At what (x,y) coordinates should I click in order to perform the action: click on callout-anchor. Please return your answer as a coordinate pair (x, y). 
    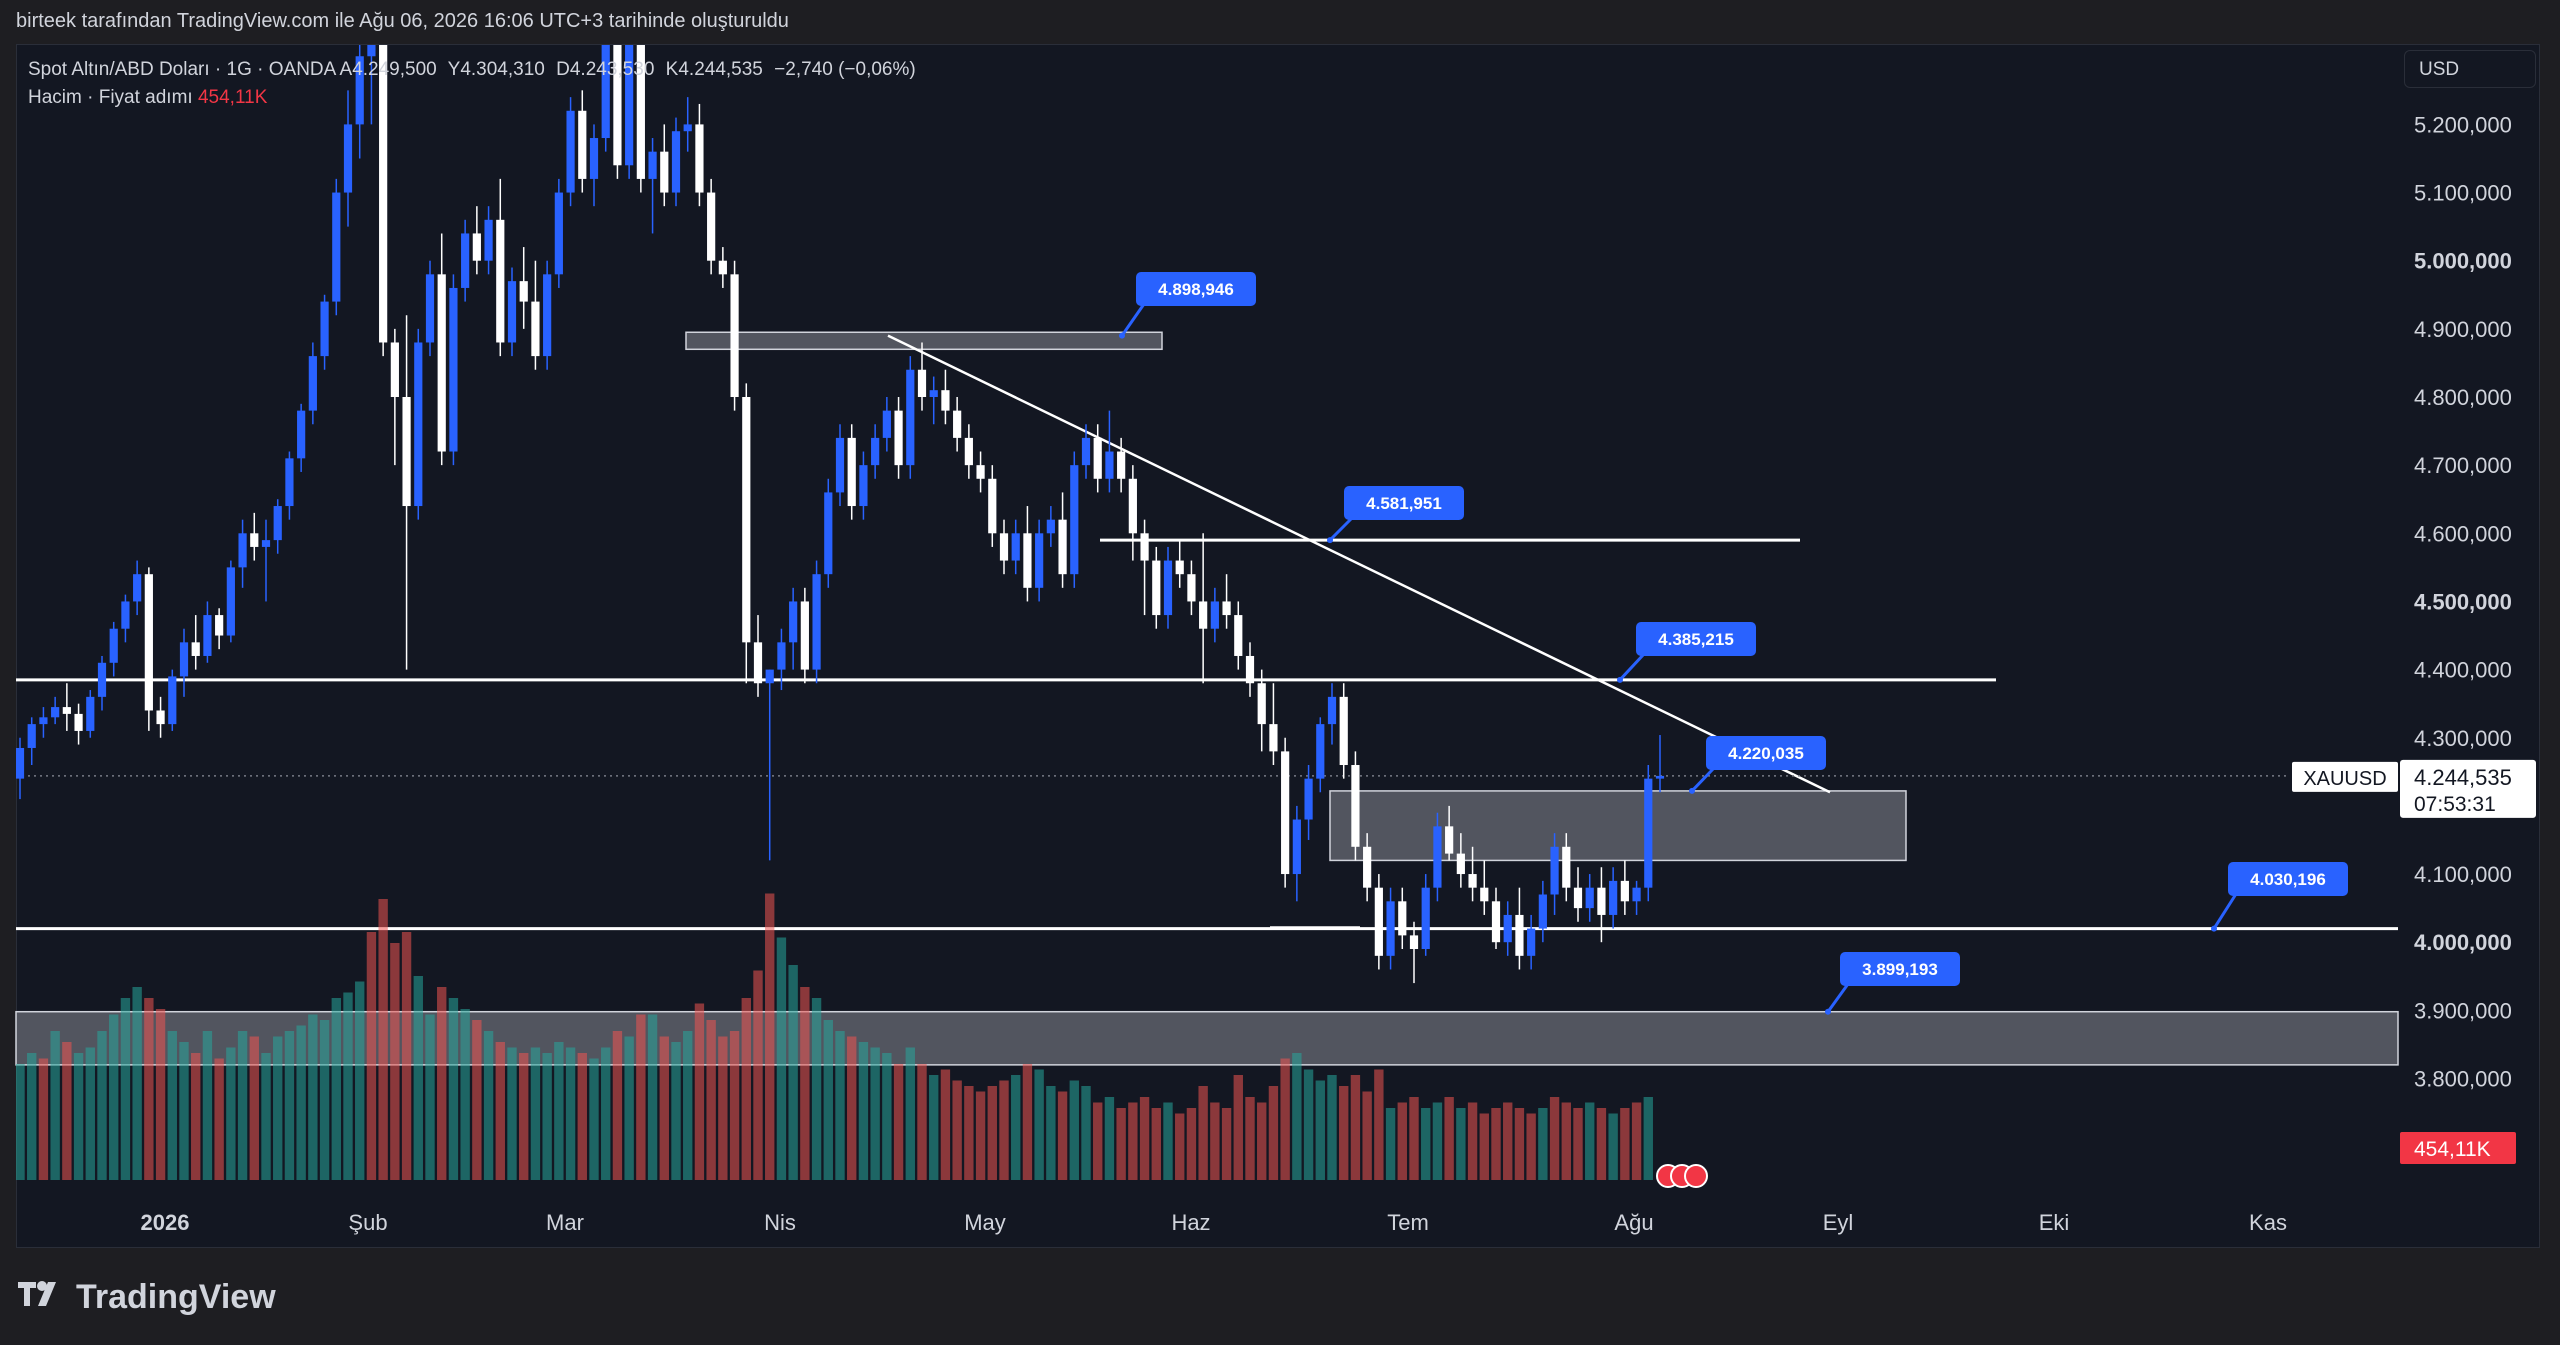
    Looking at the image, I should click on (1122, 335).